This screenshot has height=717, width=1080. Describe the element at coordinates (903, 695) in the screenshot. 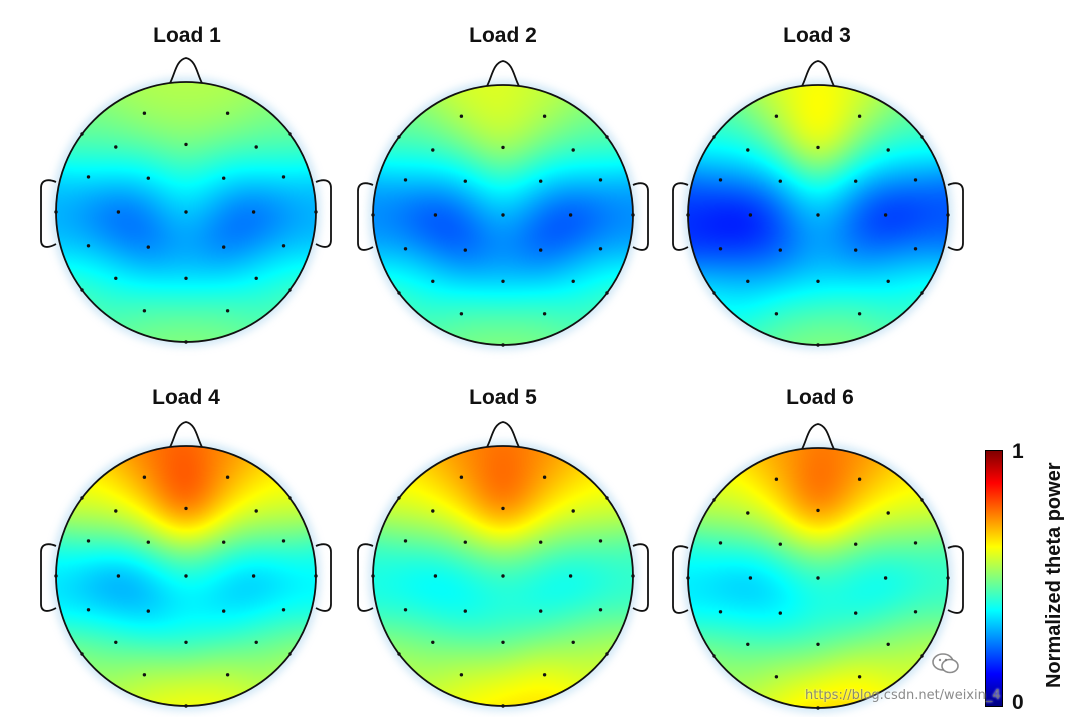

I see `watermark-url: https://blog.csdn.net/weixin_4` at that location.